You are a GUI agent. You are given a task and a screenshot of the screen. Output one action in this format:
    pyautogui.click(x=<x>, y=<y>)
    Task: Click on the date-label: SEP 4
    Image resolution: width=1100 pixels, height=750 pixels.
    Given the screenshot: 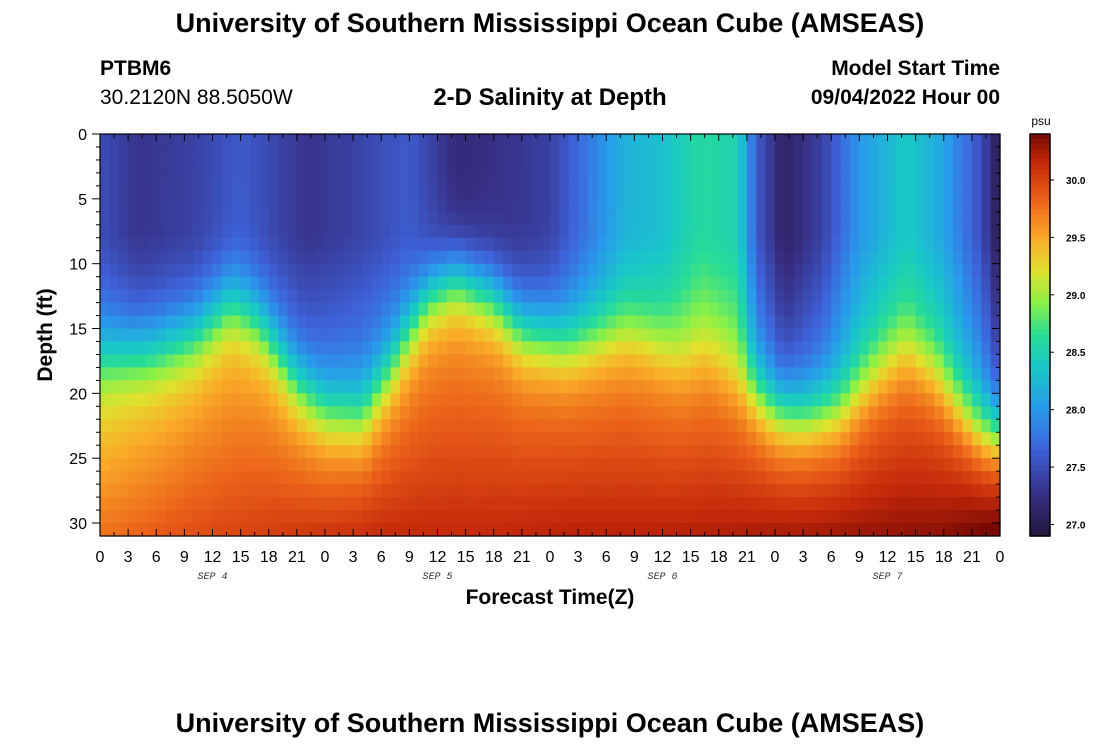 What is the action you would take?
    pyautogui.click(x=212, y=577)
    